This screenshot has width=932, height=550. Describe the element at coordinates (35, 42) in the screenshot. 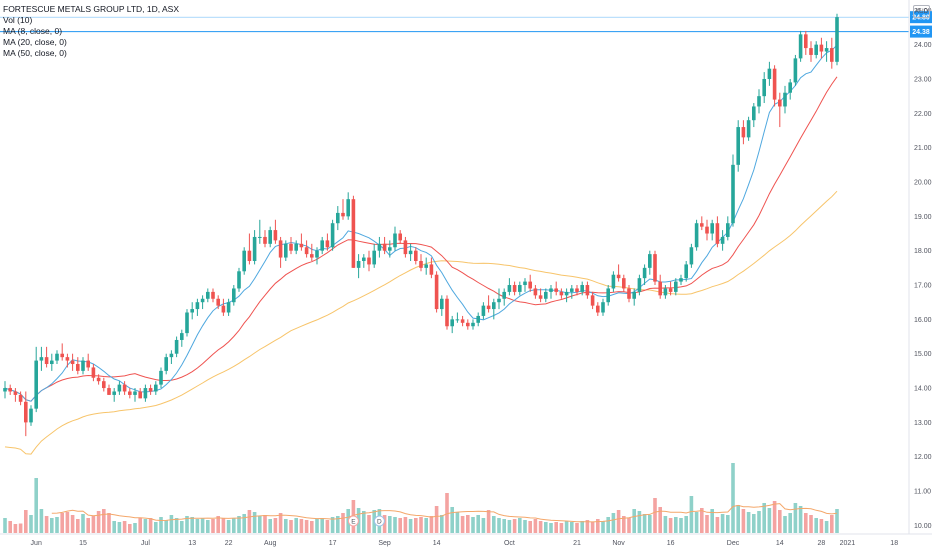

I see `indicator-ma-20: MA (20, close, 0)` at that location.